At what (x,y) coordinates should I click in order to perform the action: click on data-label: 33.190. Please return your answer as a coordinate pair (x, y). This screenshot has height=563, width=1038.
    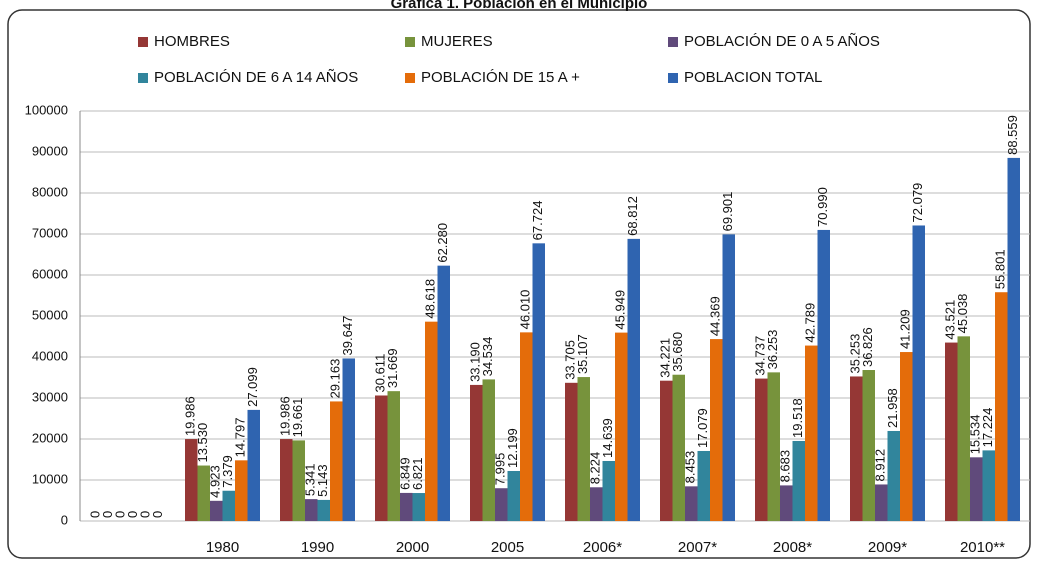
    Looking at the image, I should click on (475, 362).